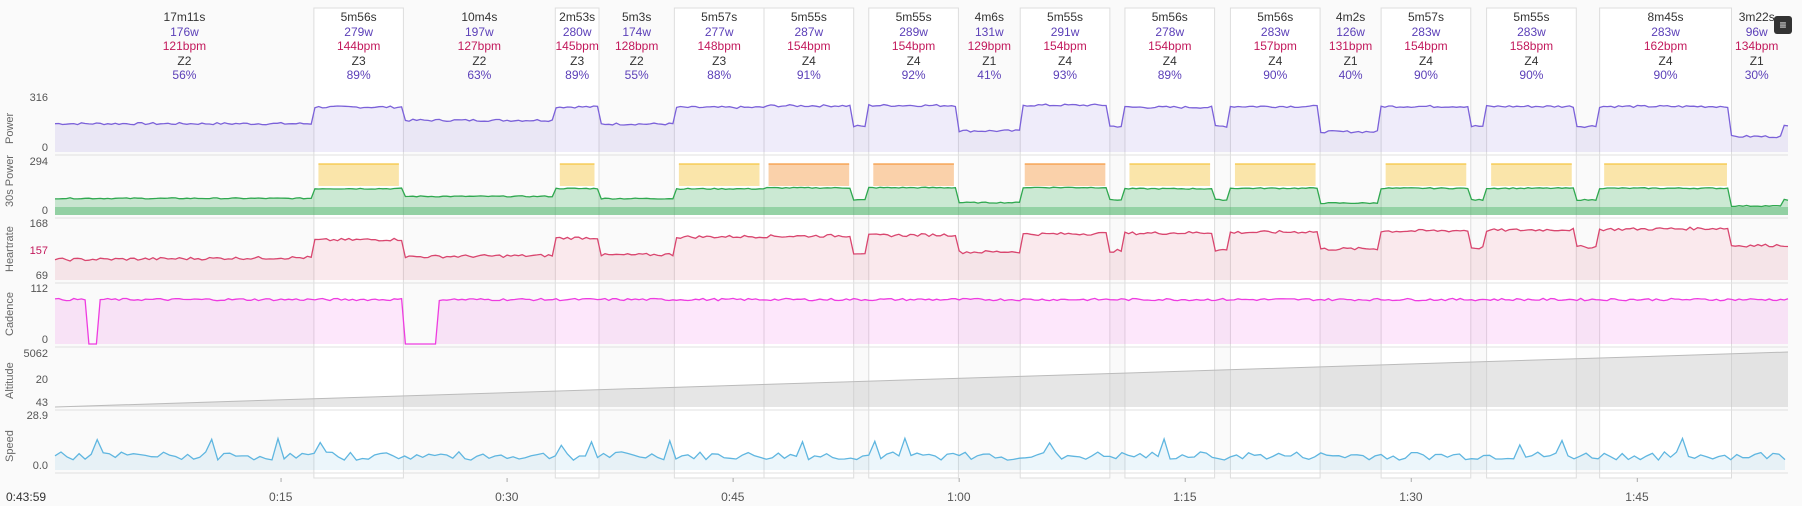 This screenshot has width=1802, height=506. What do you see at coordinates (10, 446) in the screenshot?
I see `track-label: Speed` at bounding box center [10, 446].